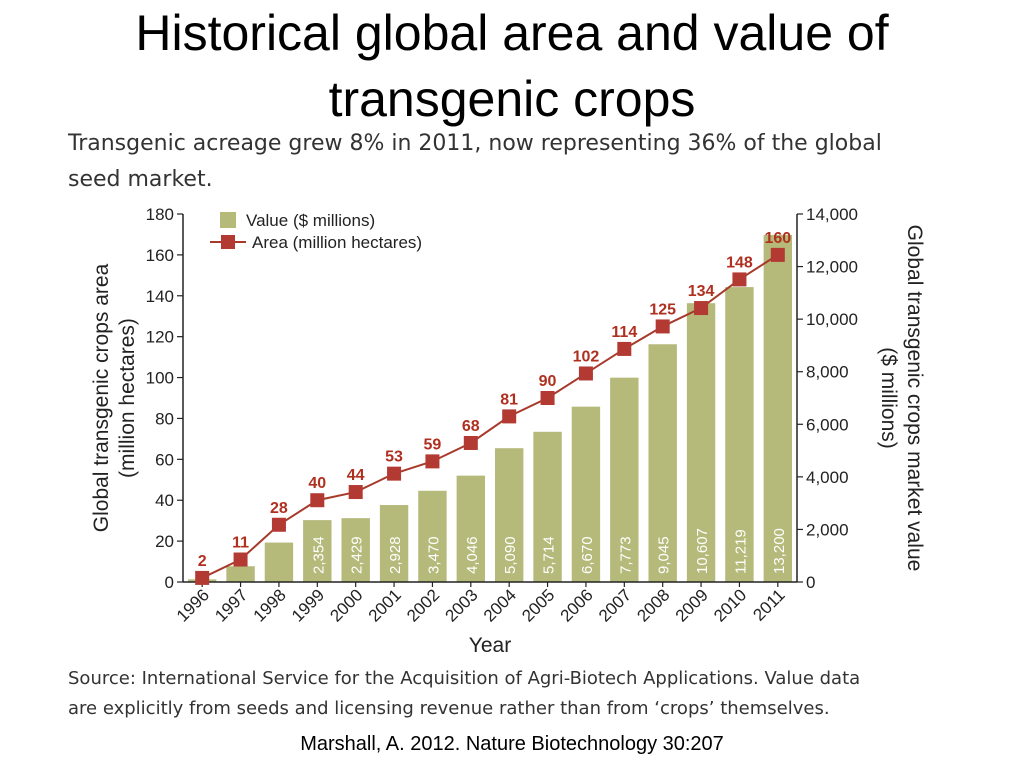 The height and width of the screenshot is (768, 1024). What do you see at coordinates (160, 296) in the screenshot?
I see `left-tick-label: 140` at bounding box center [160, 296].